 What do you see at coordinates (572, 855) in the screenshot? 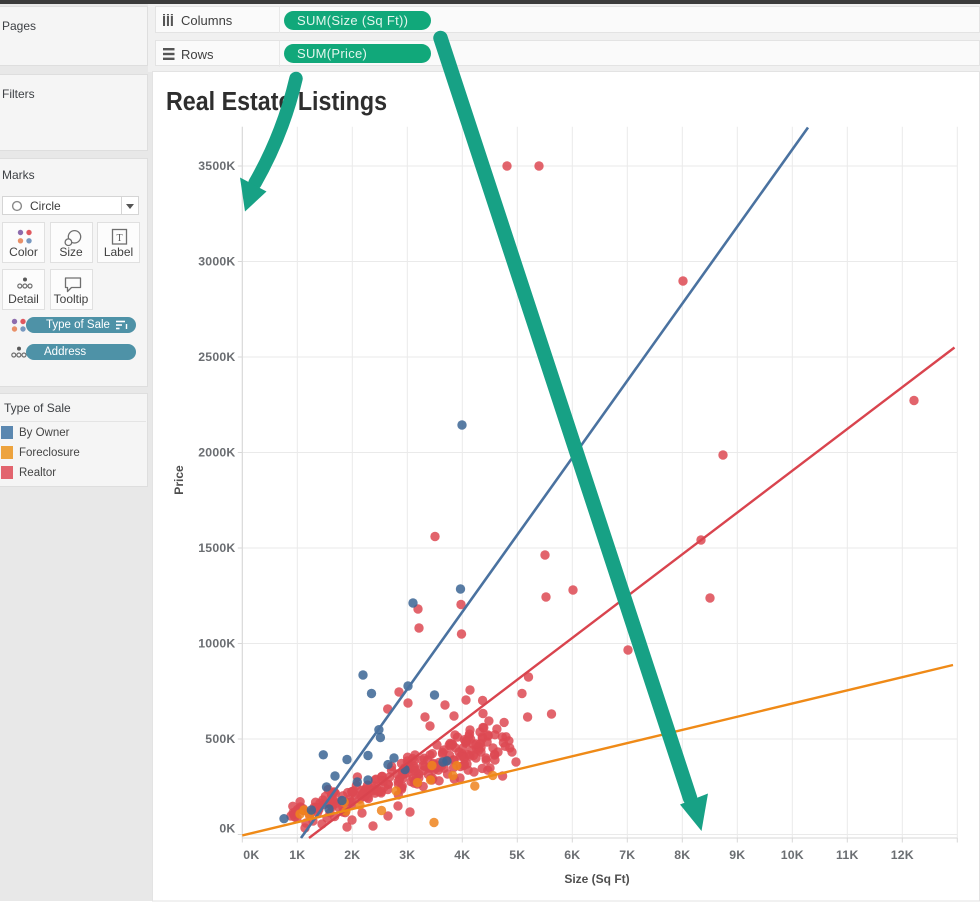
I see `svg-text: 6K` at bounding box center [572, 855].